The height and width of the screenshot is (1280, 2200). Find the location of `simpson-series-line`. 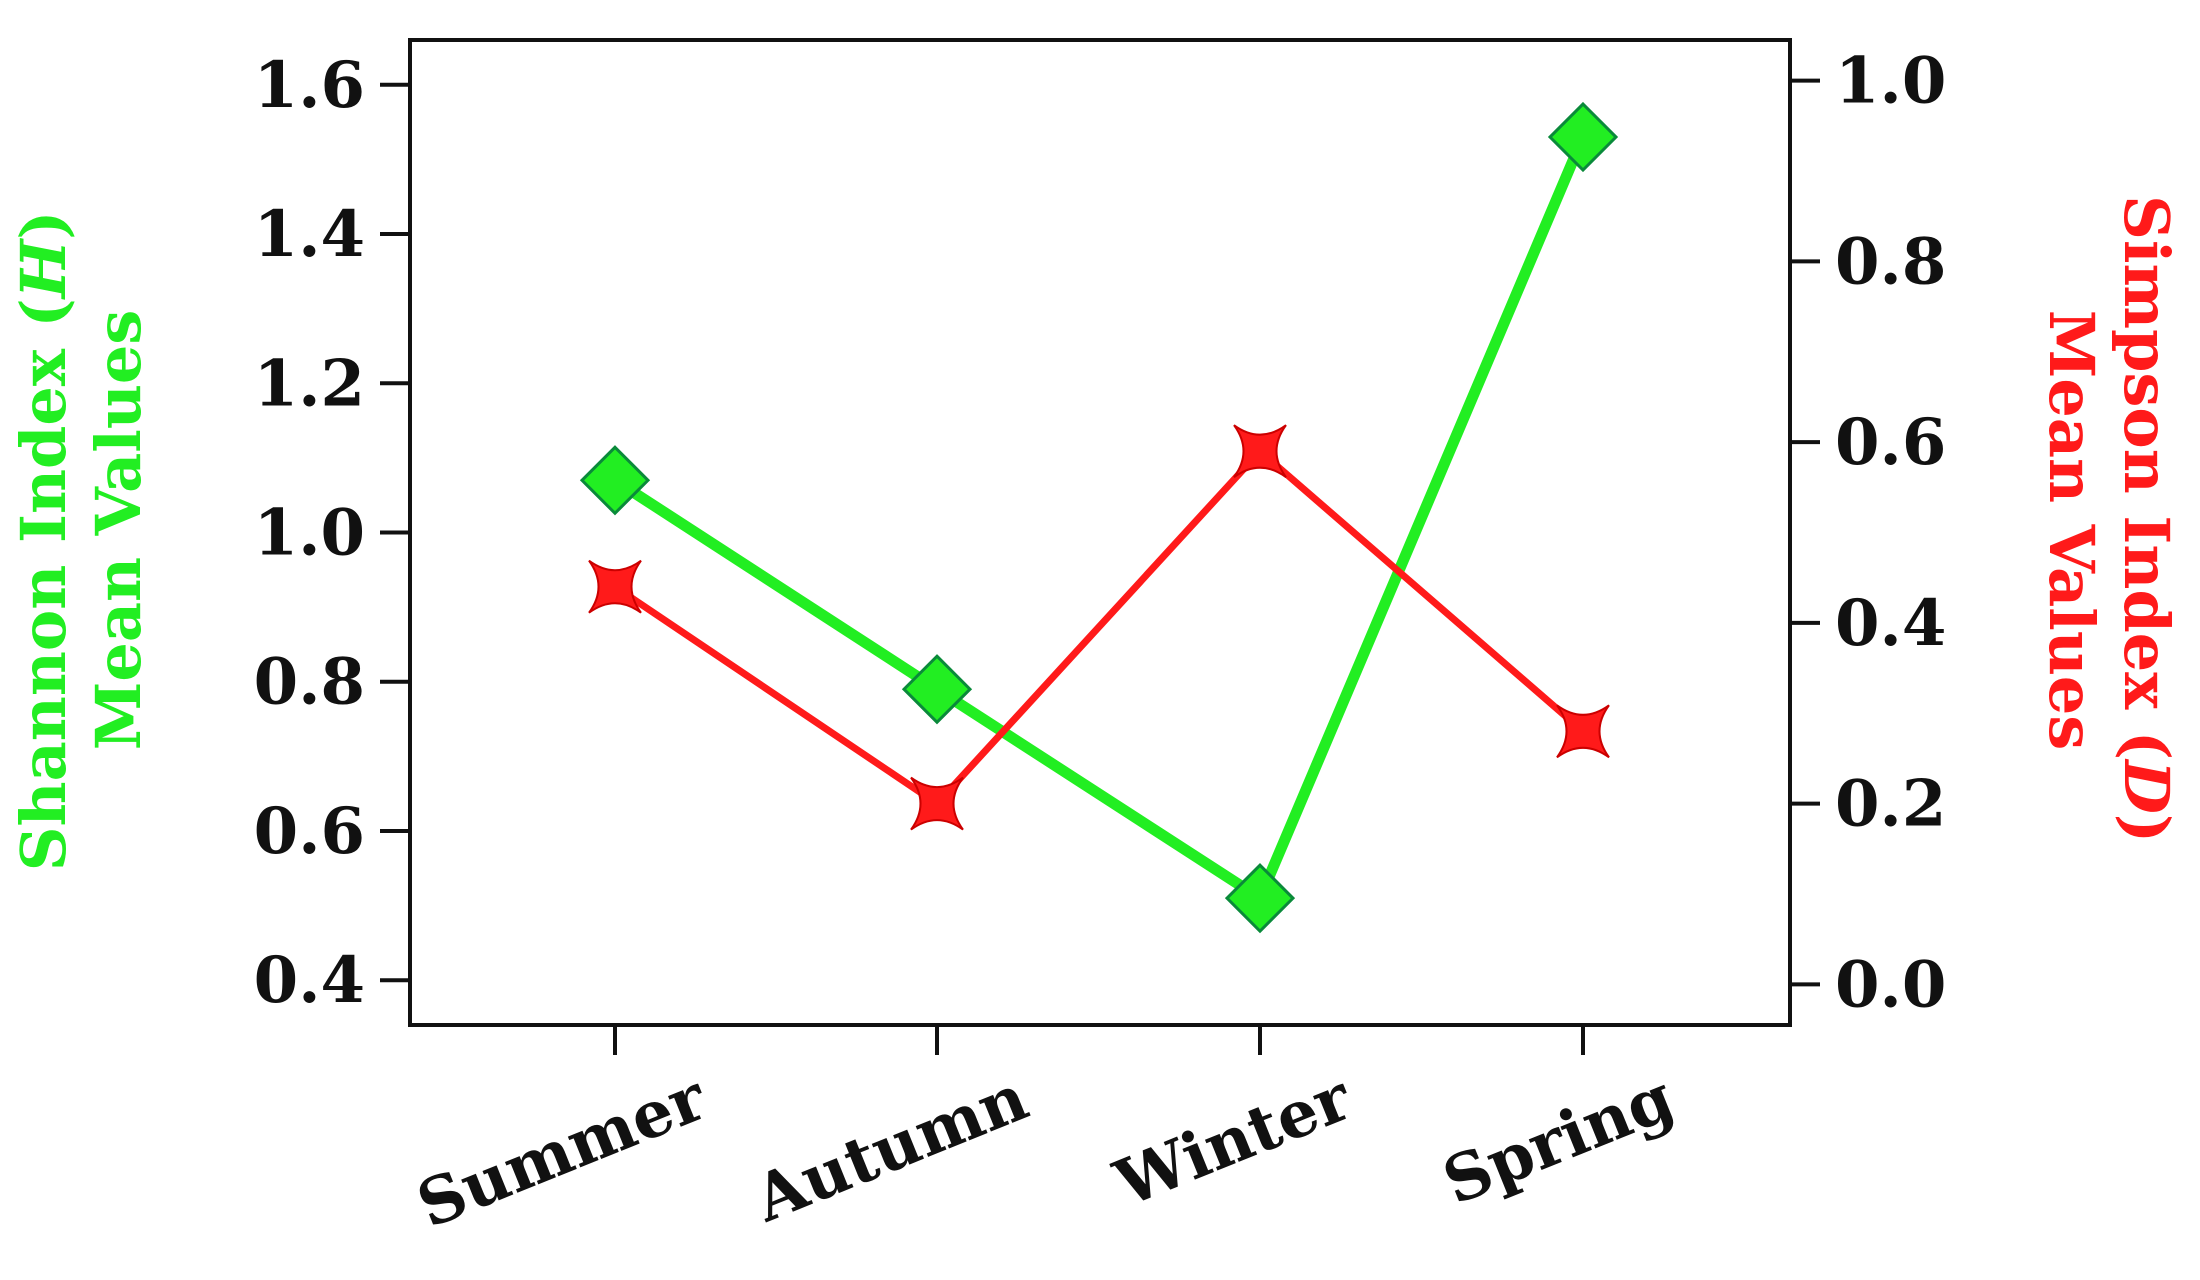

simpson-series-line is located at coordinates (1099, 627).